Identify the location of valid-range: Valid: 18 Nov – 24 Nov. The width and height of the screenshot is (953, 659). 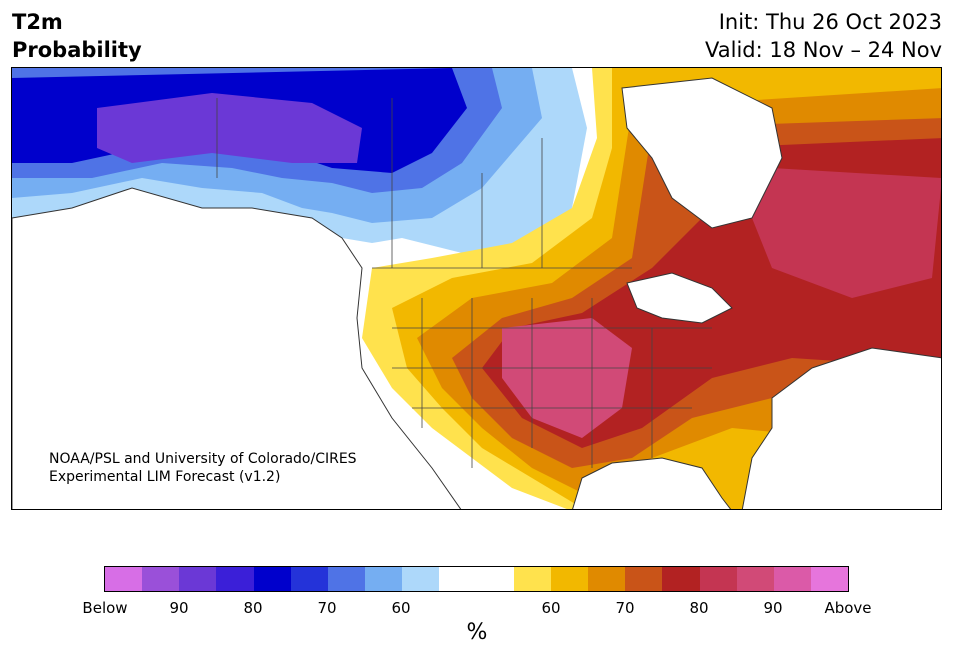
(823, 50).